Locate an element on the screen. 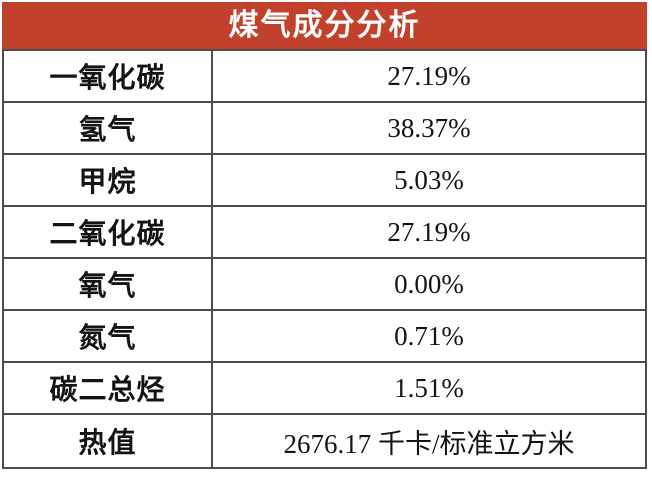 Image resolution: width=652 pixels, height=482 pixels. row-label: 氮气 is located at coordinates (107, 336).